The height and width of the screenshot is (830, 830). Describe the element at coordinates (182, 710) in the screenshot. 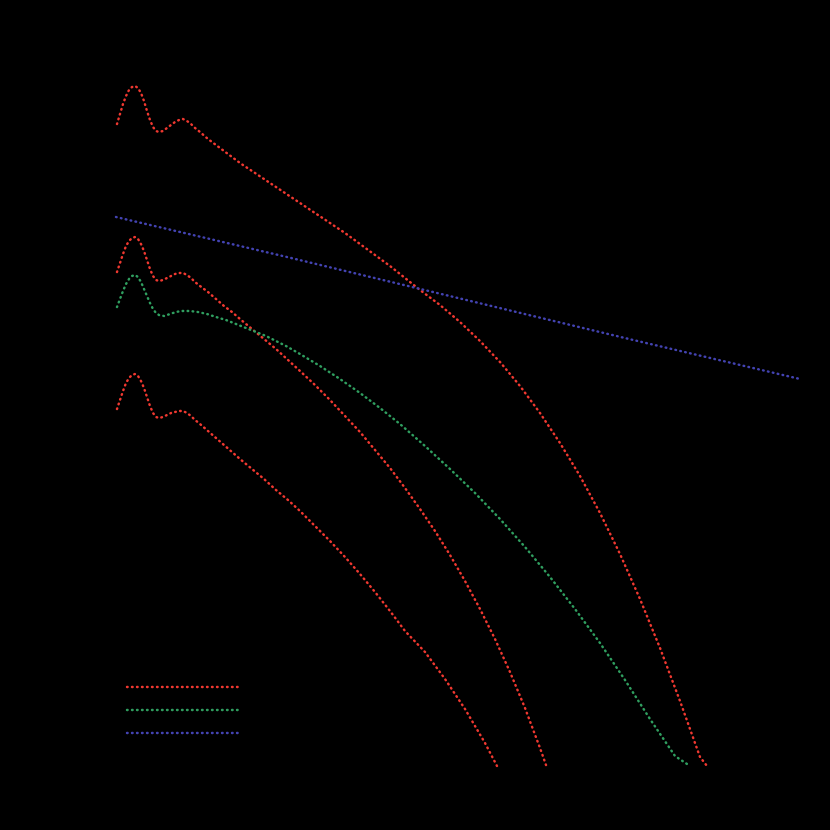

I see `legend` at that location.